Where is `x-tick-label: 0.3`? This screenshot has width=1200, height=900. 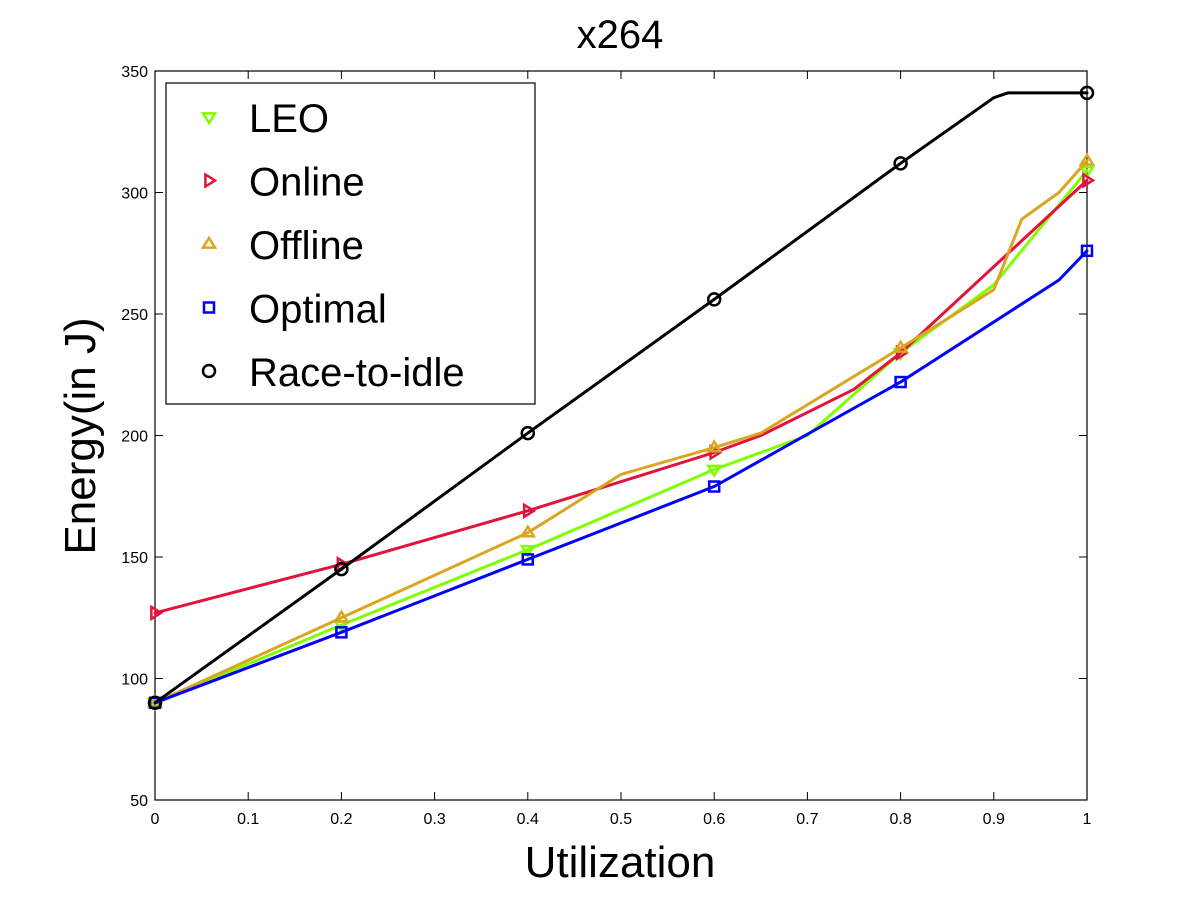 x-tick-label: 0.3 is located at coordinates (434, 819).